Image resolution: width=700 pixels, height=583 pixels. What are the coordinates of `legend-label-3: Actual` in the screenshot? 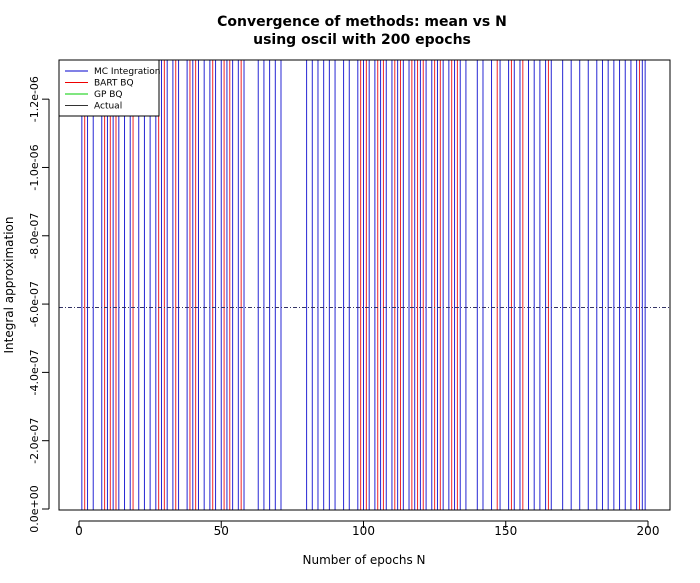 It's located at (108, 107).